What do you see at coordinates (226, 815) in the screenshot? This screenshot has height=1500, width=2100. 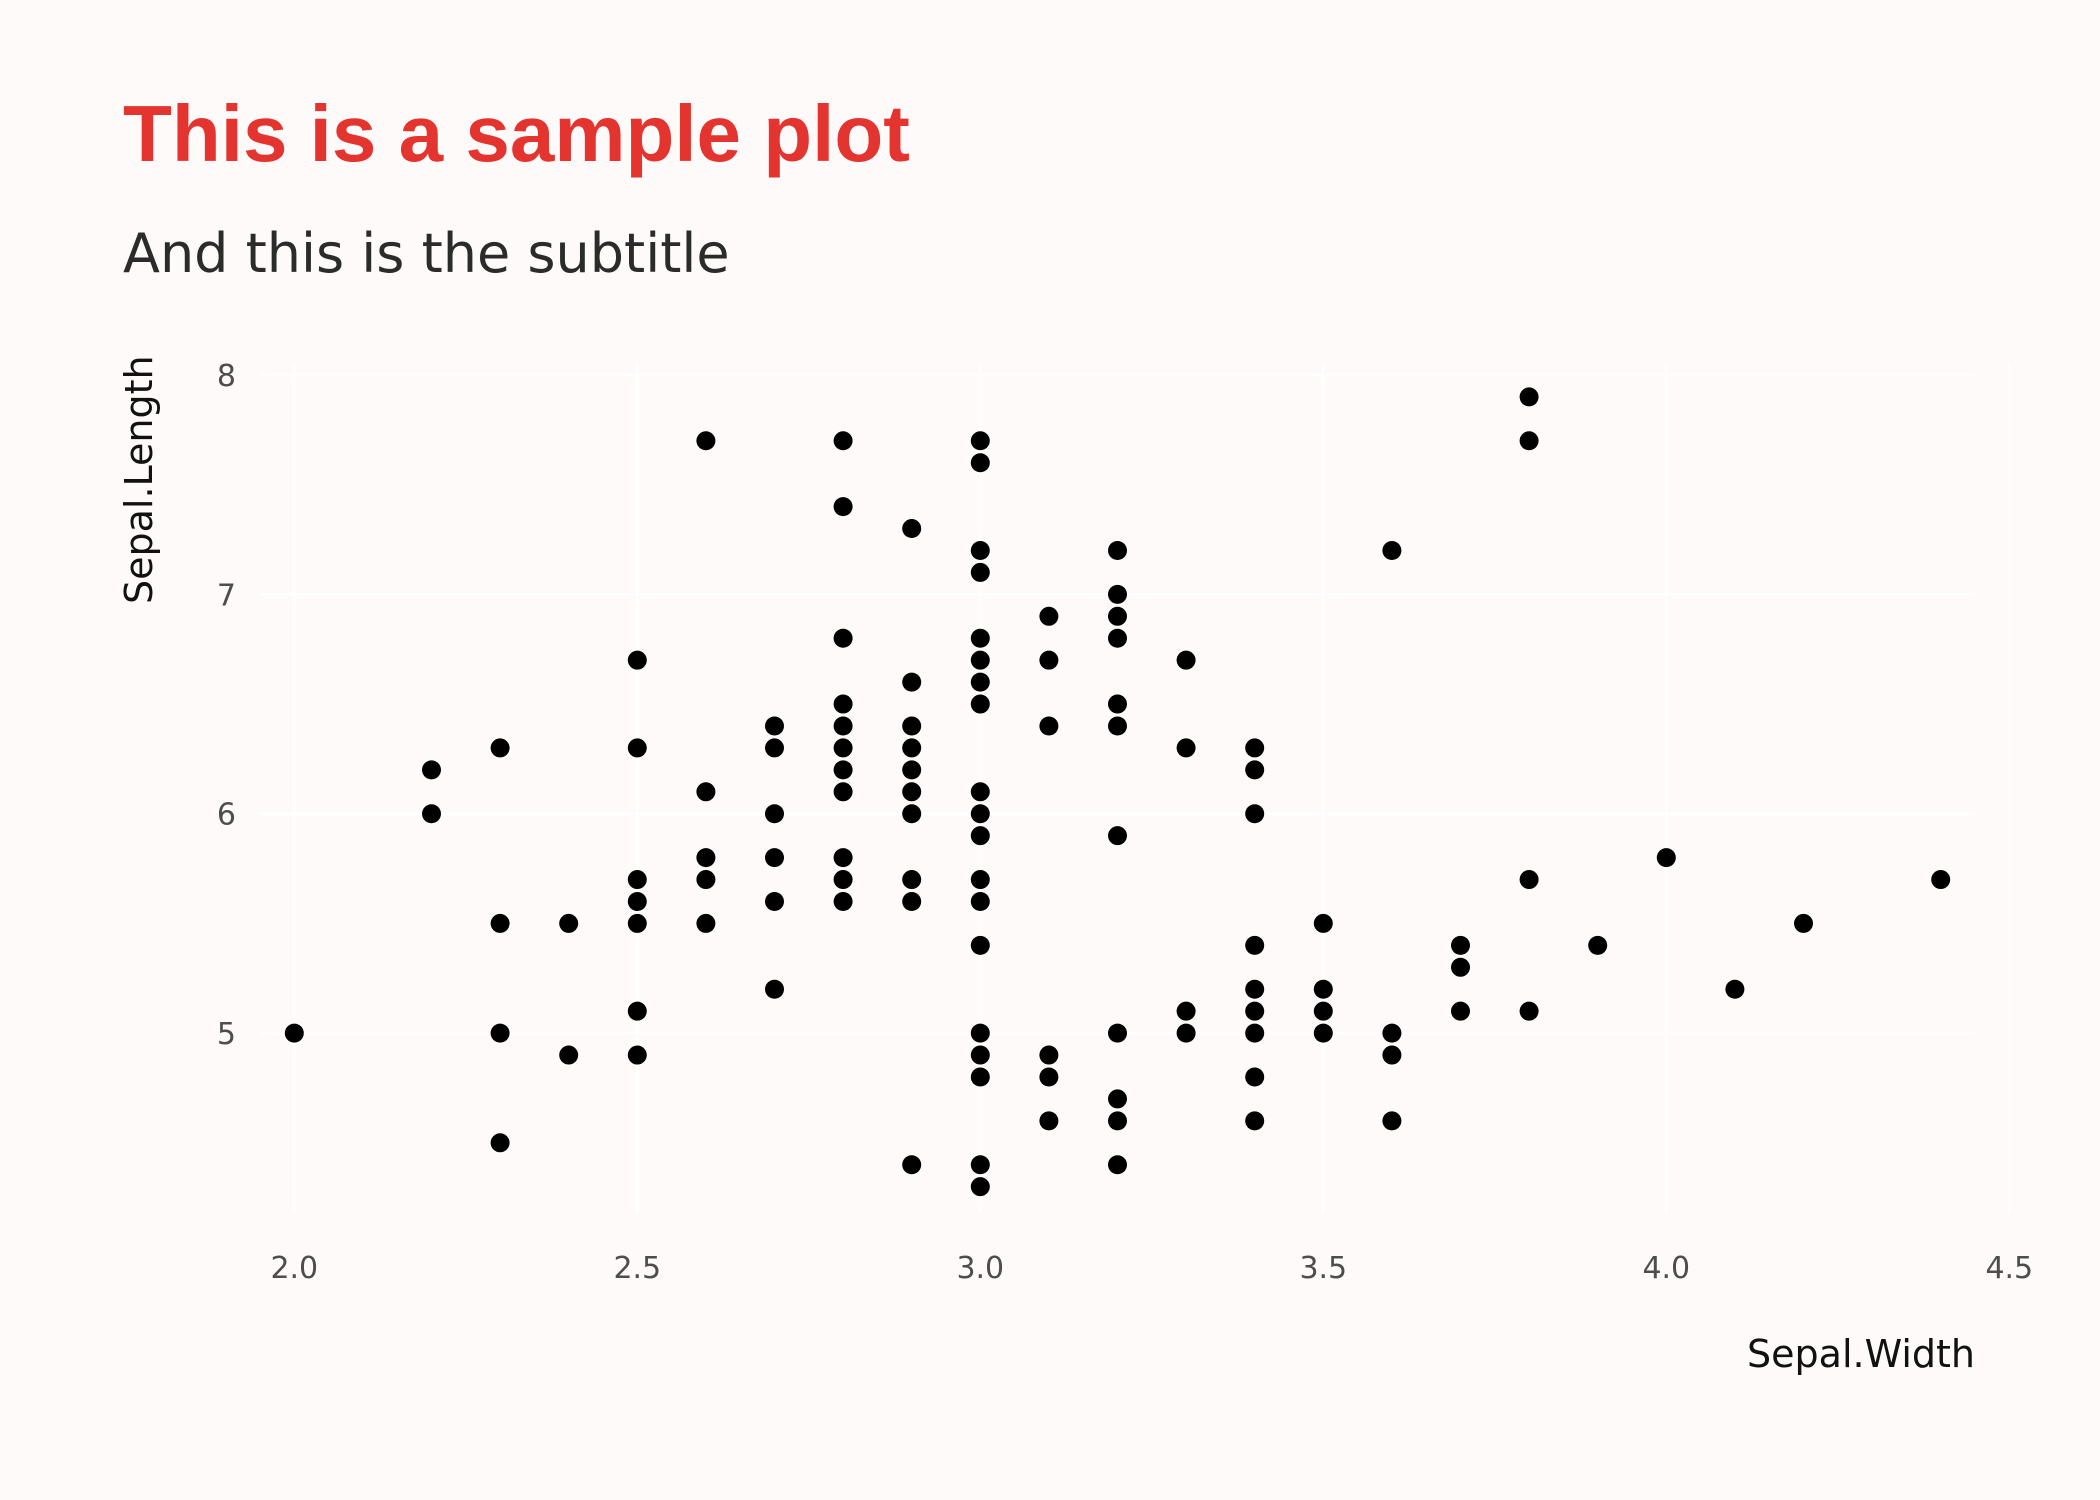 I see `y-tick-label: 6` at bounding box center [226, 815].